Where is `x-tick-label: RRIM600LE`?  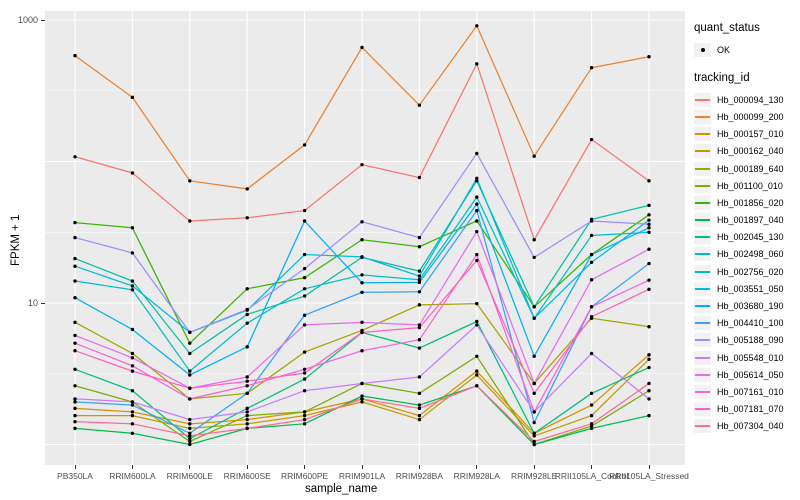
x-tick-label: RRIM600LE is located at coordinates (189, 476).